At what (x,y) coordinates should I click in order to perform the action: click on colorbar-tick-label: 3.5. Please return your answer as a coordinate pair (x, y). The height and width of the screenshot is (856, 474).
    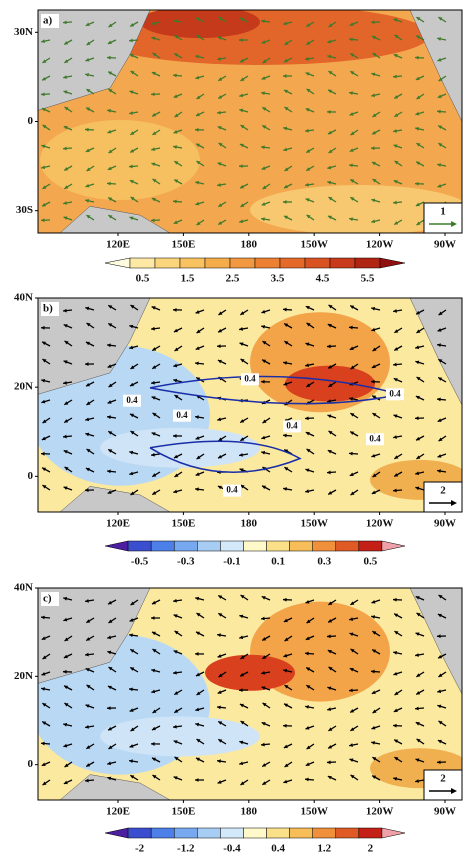
    Looking at the image, I should click on (278, 279).